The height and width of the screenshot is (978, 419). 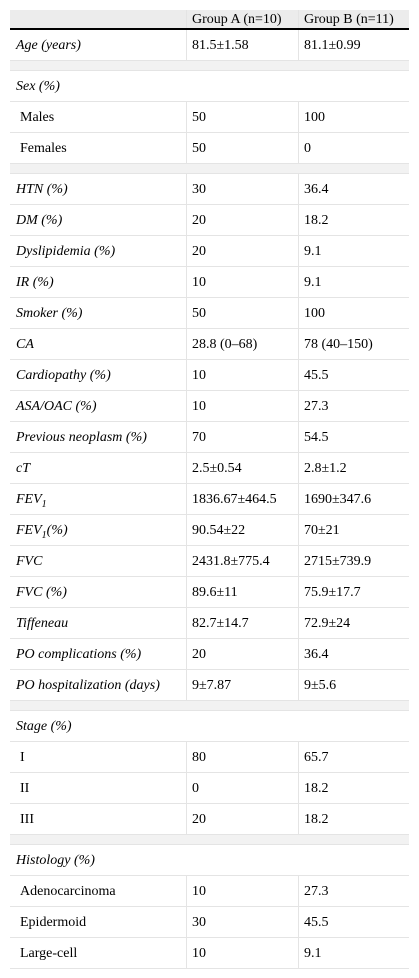 What do you see at coordinates (63, 375) in the screenshot?
I see `row-label-text: Cardiopathy (%)` at bounding box center [63, 375].